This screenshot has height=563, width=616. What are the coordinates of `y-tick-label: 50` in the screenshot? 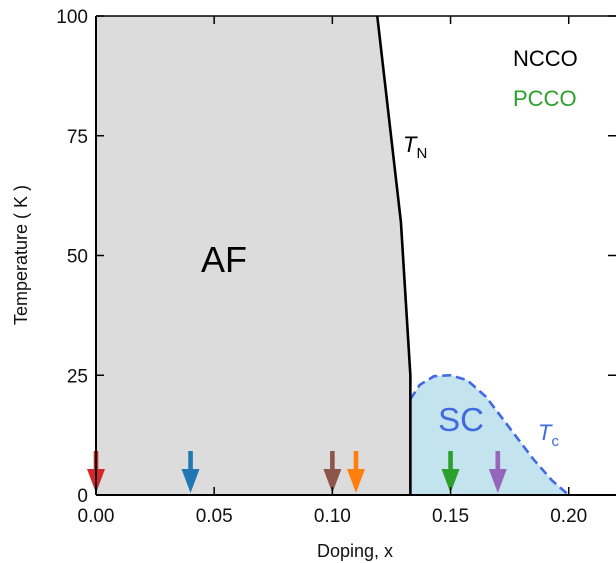 It's located at (77, 257).